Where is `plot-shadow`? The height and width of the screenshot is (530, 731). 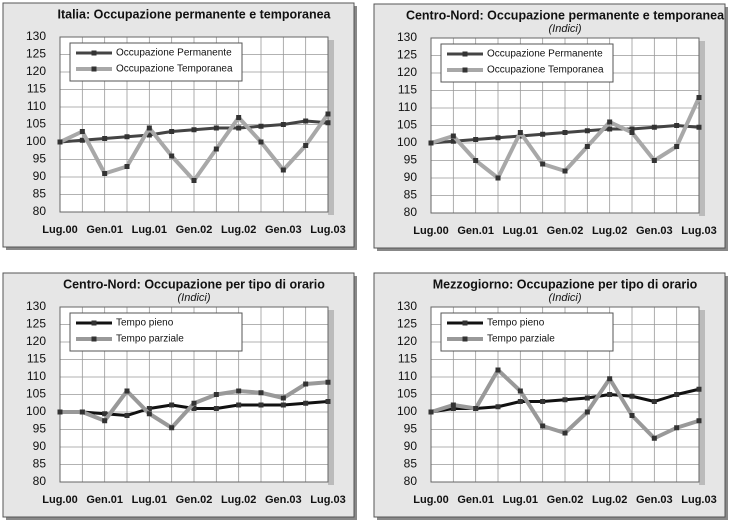 plot-shadow is located at coordinates (702, 128).